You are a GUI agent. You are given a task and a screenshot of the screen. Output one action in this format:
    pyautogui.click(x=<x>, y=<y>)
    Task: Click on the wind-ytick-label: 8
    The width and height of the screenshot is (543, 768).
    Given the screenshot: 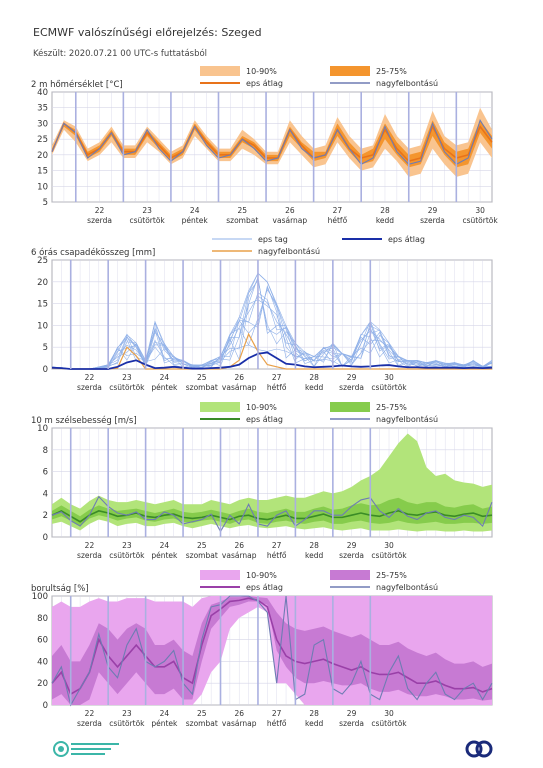 What is the action you would take?
    pyautogui.click(x=45, y=451)
    